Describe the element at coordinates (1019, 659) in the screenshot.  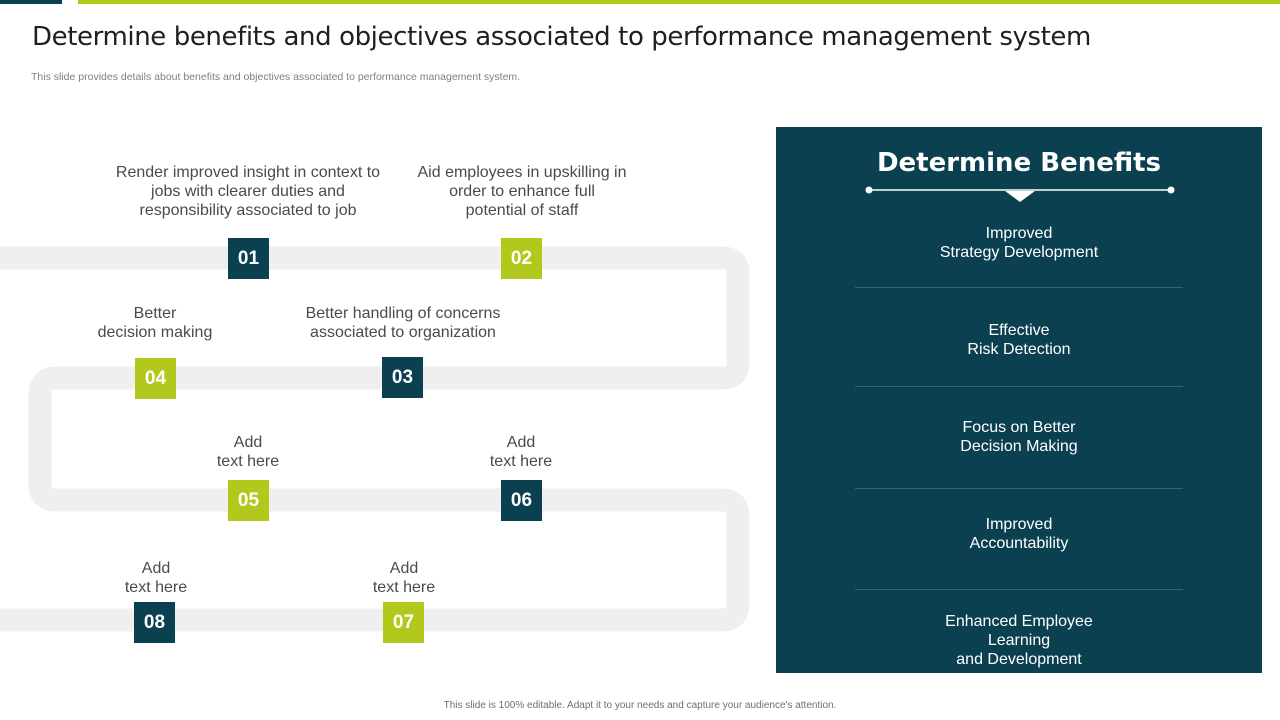
I see `benefit-5-line-3: and Development` at that location.